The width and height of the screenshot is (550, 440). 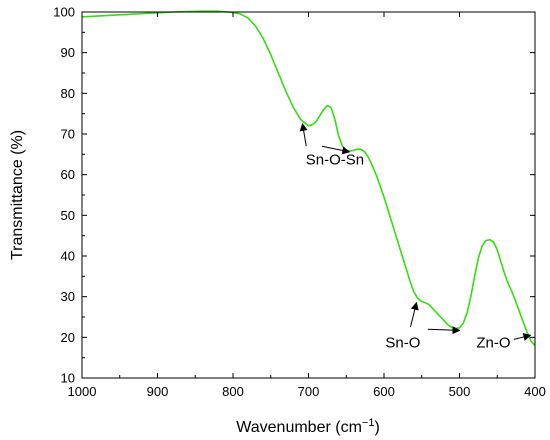 I want to click on x-axis-title-superscript: −1, so click(x=368, y=423).